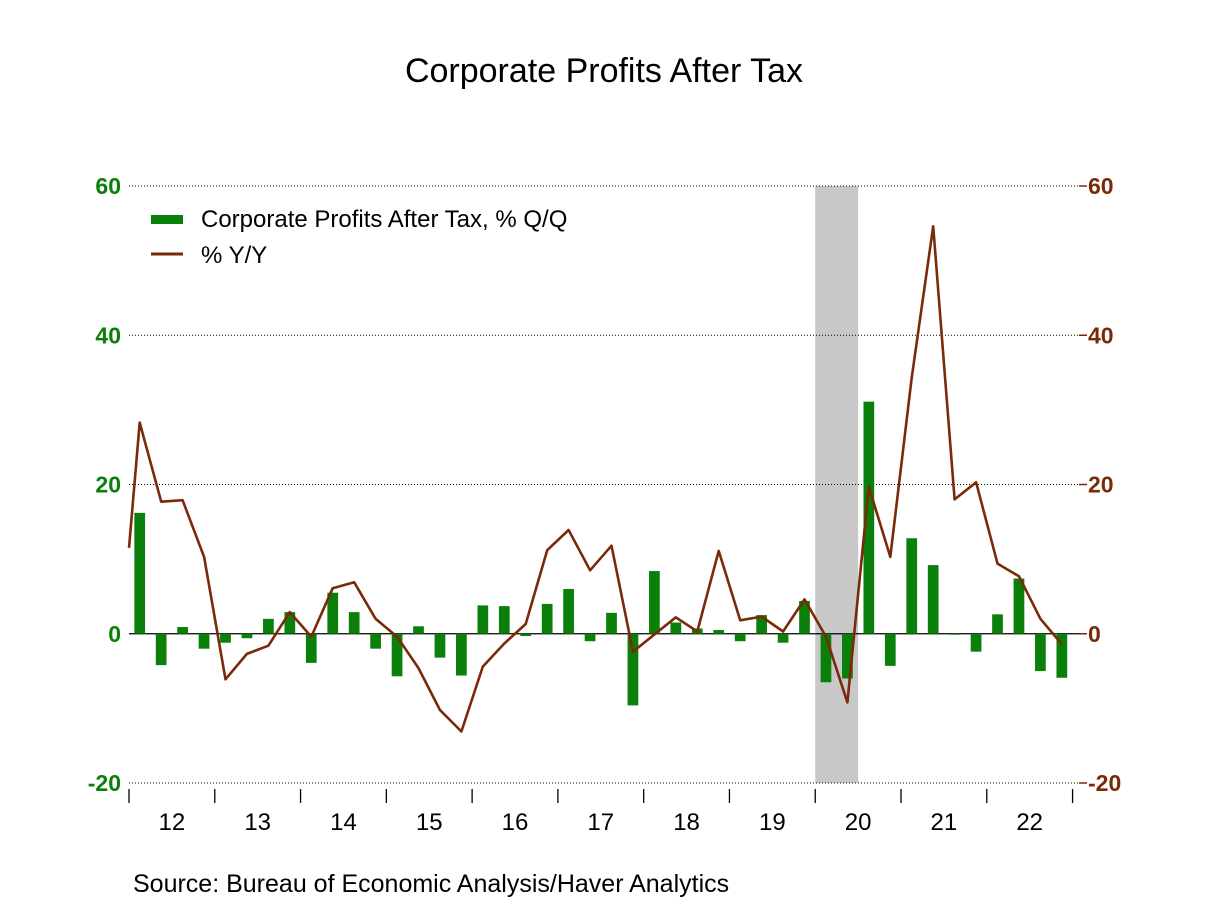 The image size is (1208, 906). Describe the element at coordinates (429, 822) in the screenshot. I see `xtick-label: 15` at that location.